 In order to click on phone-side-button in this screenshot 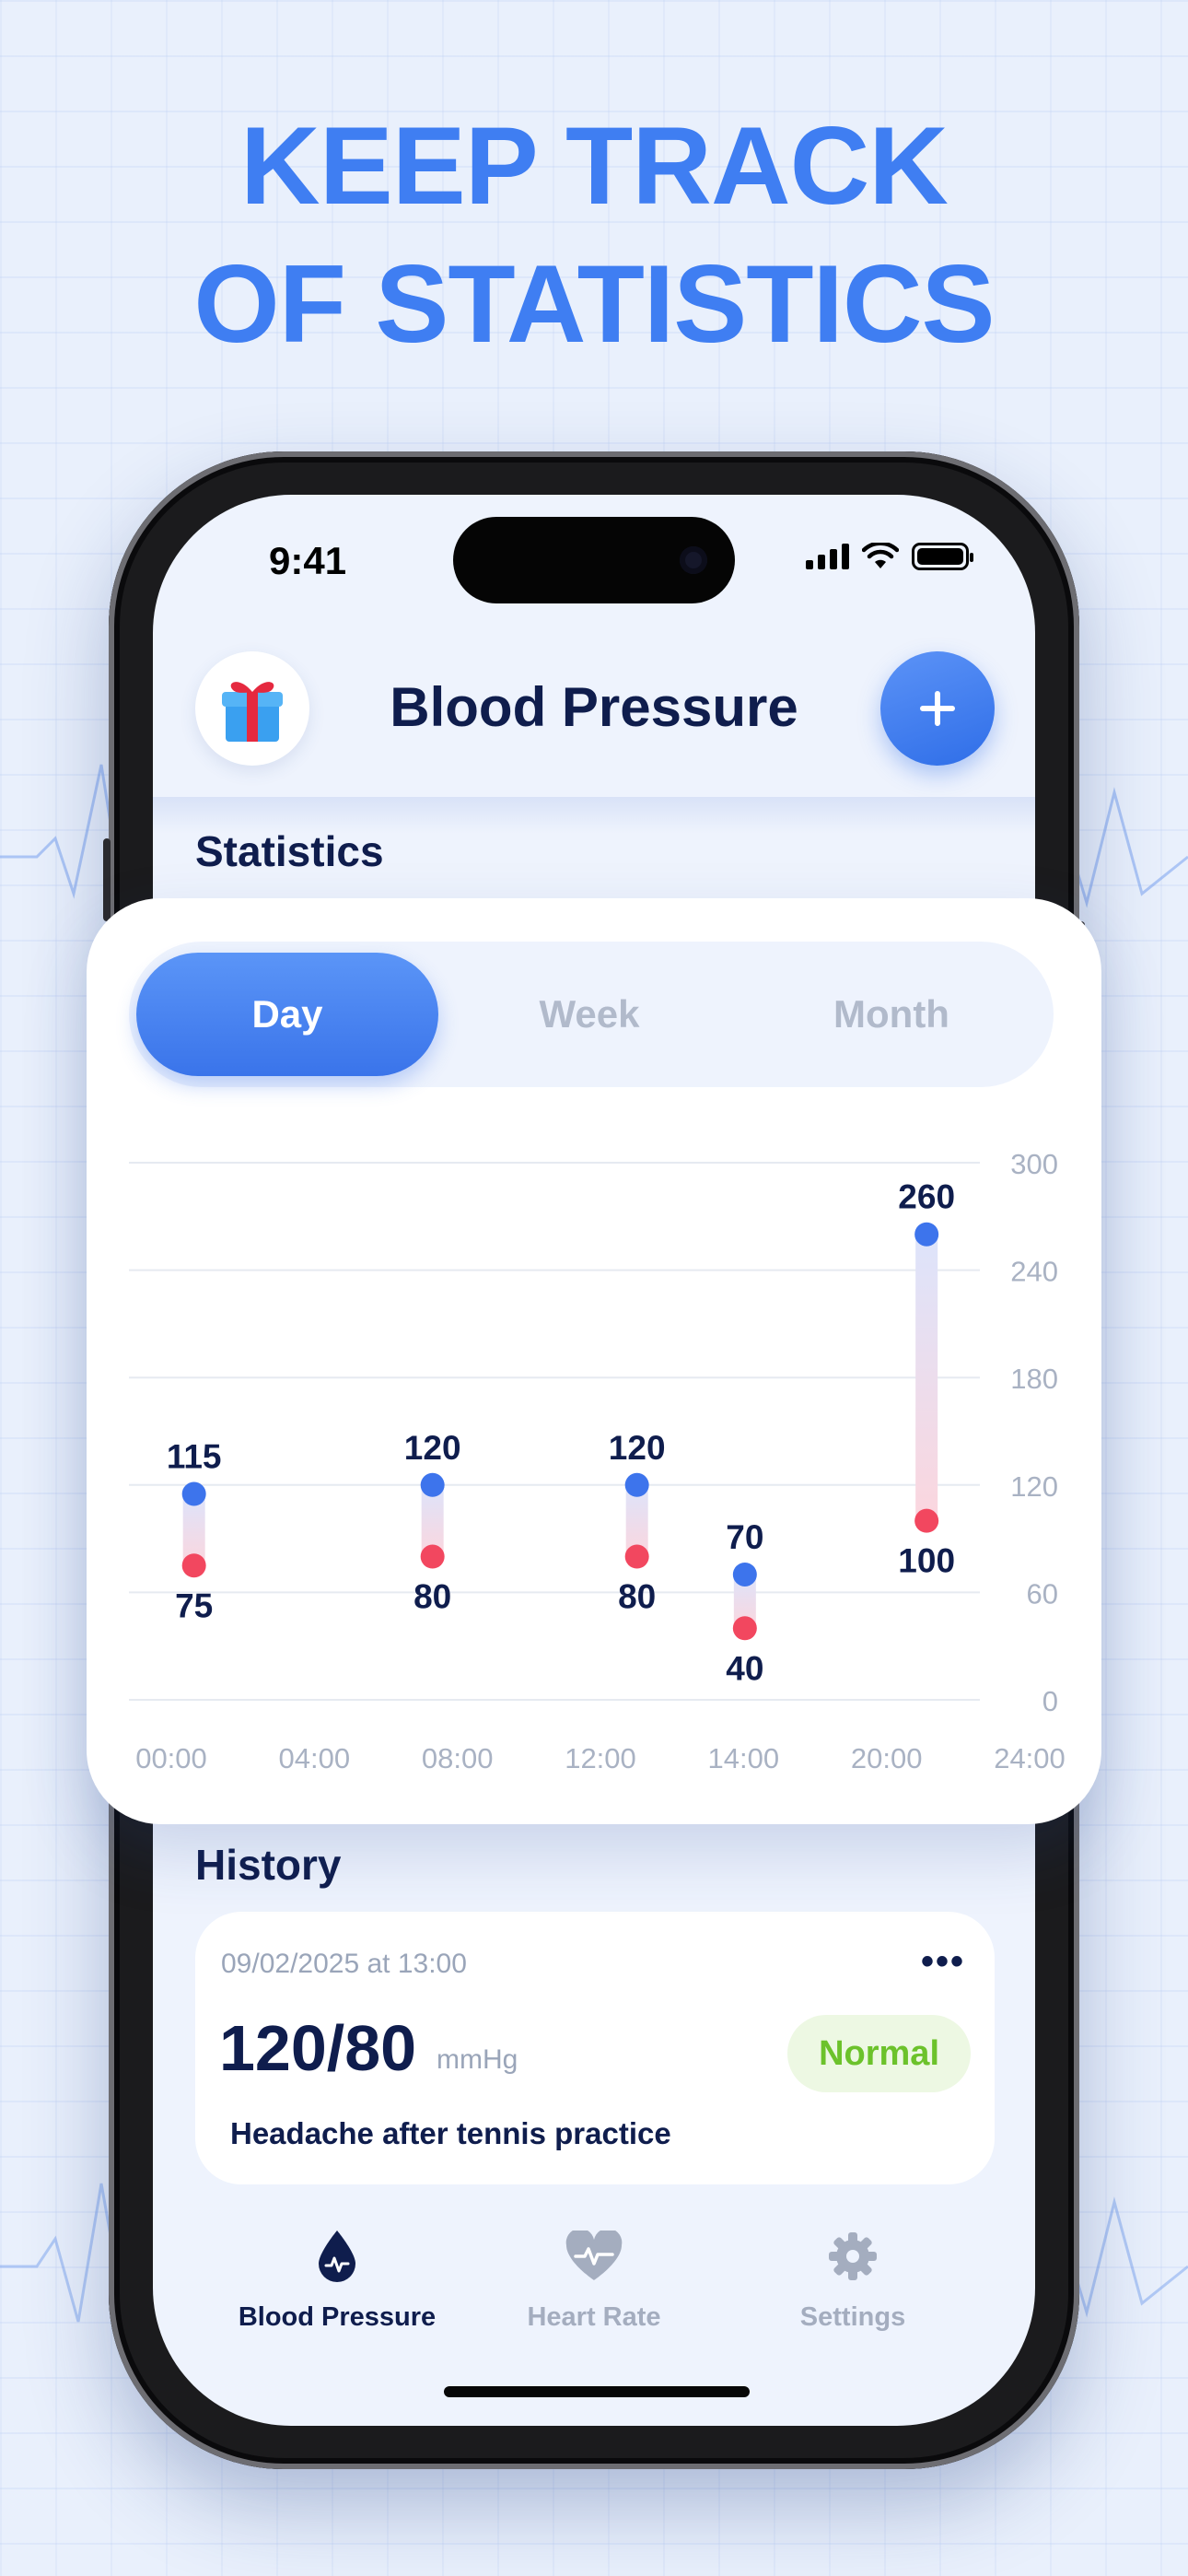, I will do `click(107, 879)`.